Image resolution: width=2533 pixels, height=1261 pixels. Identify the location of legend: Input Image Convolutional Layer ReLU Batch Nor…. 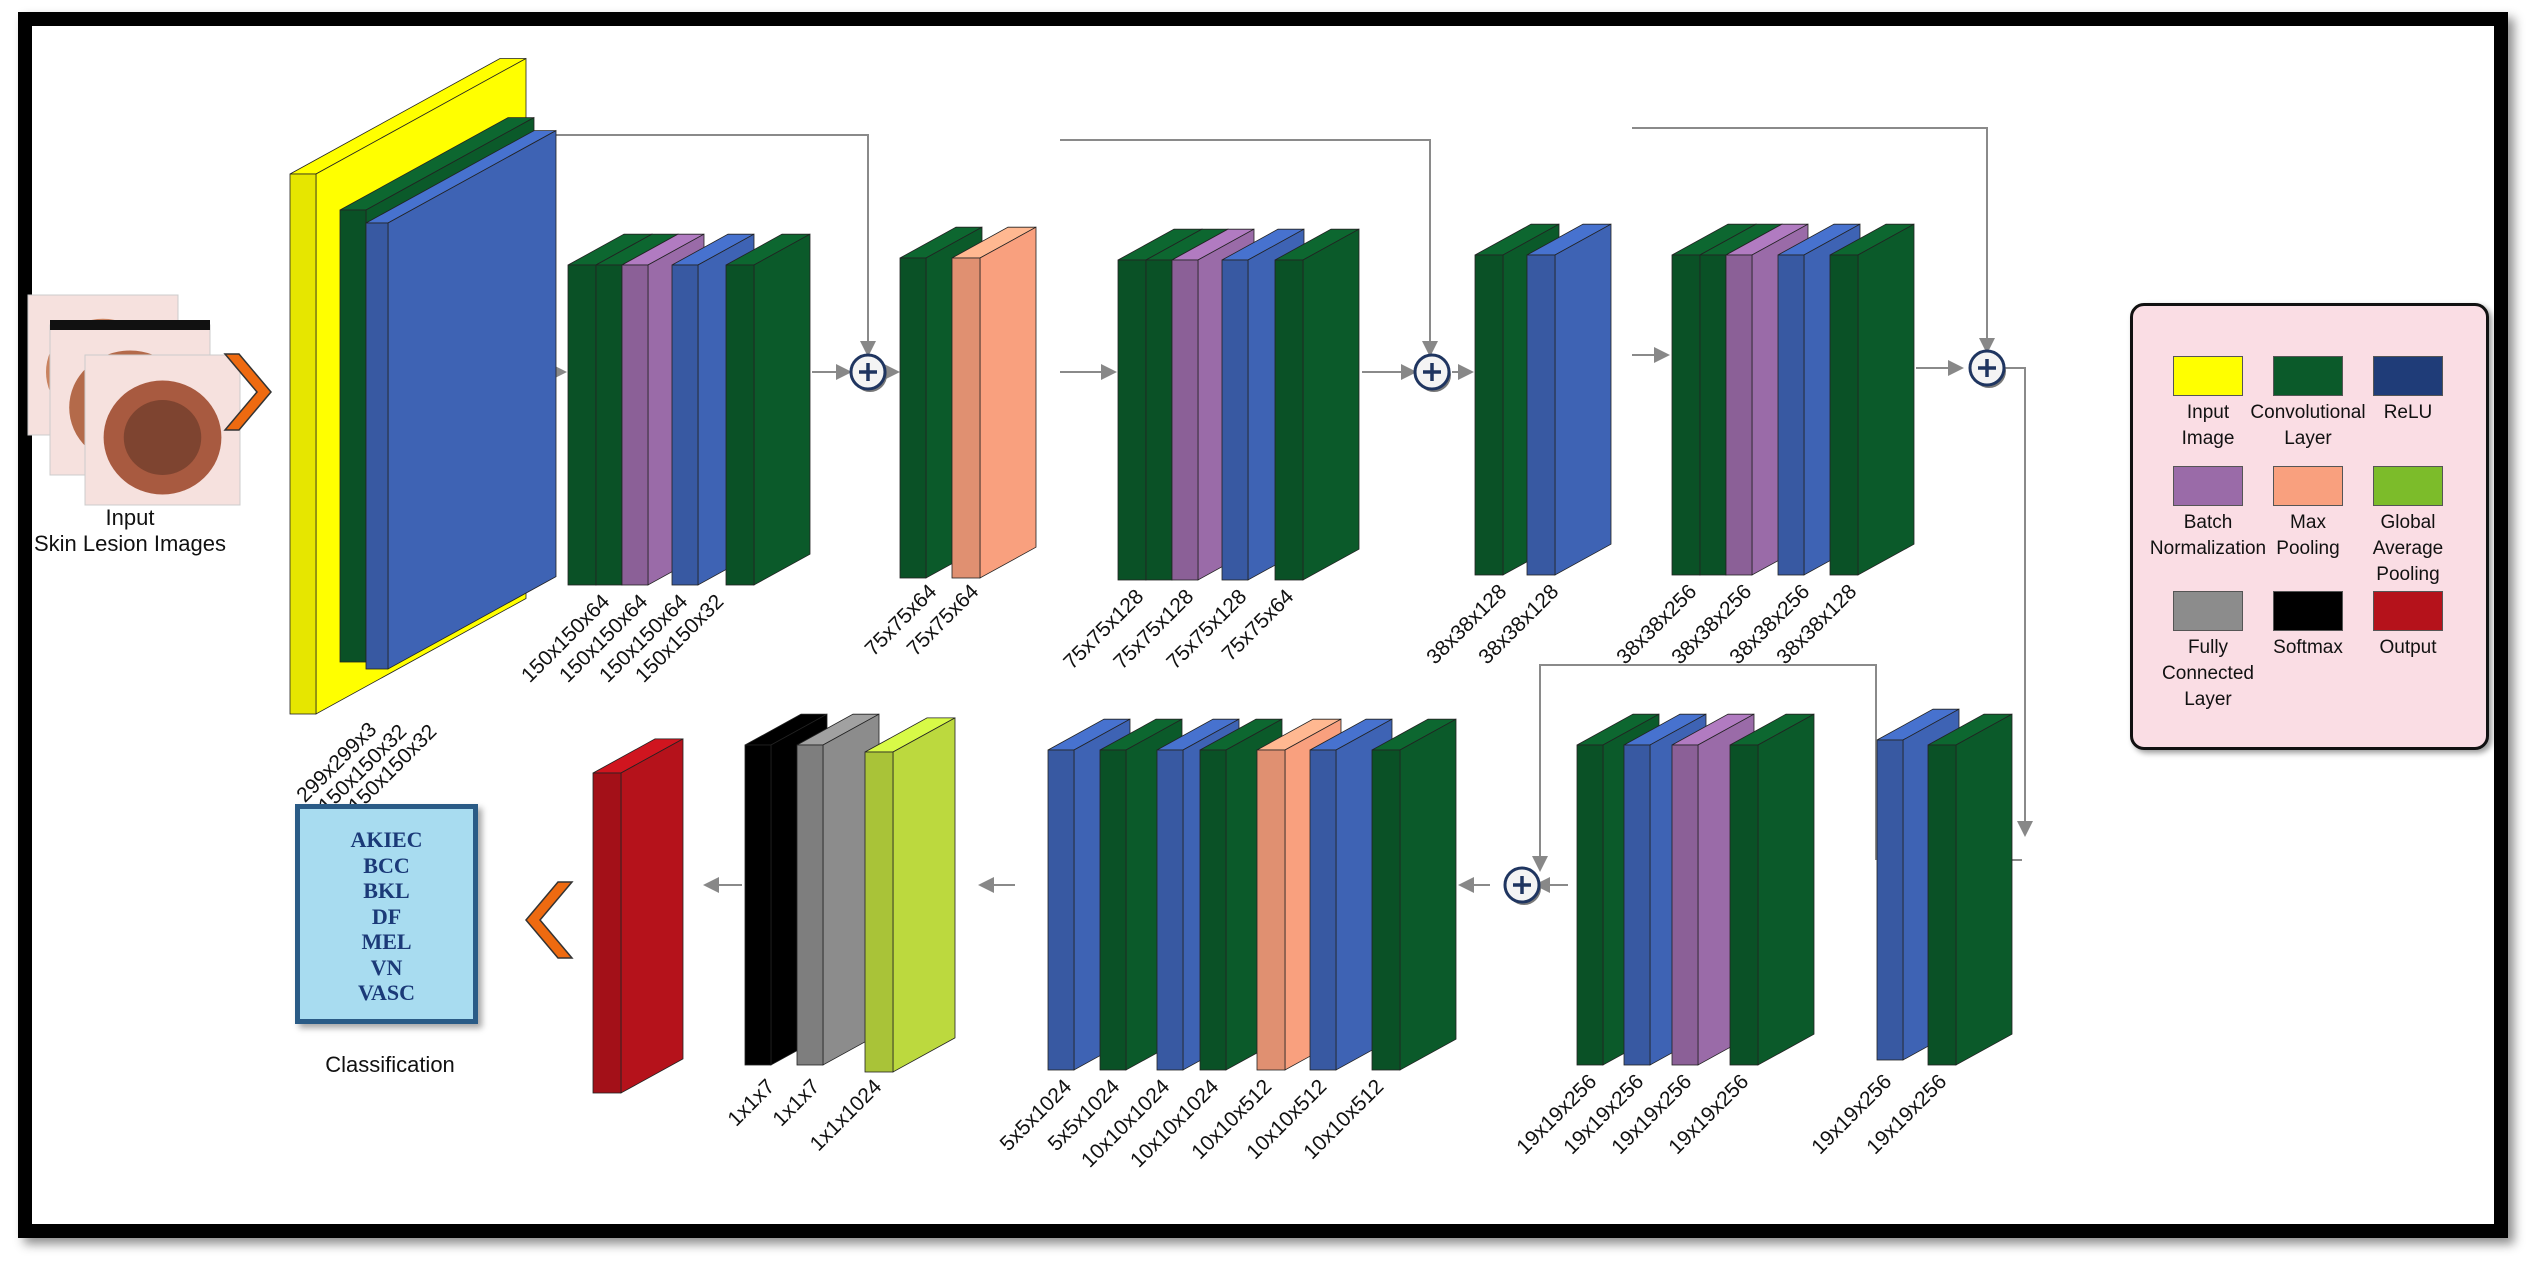
(2309, 526).